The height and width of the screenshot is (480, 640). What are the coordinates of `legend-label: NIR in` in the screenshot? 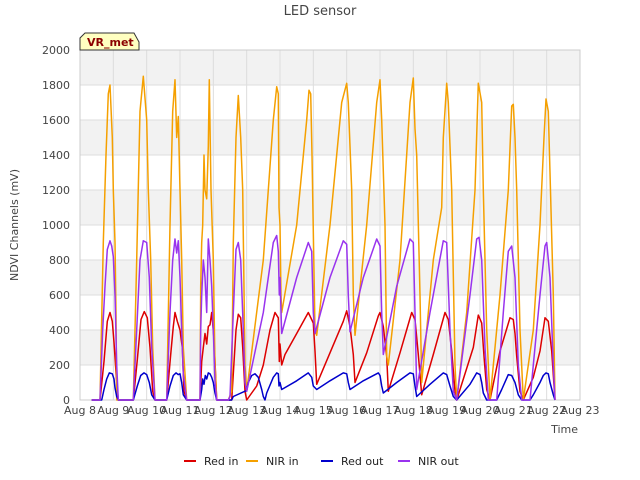 It's located at (282, 461).